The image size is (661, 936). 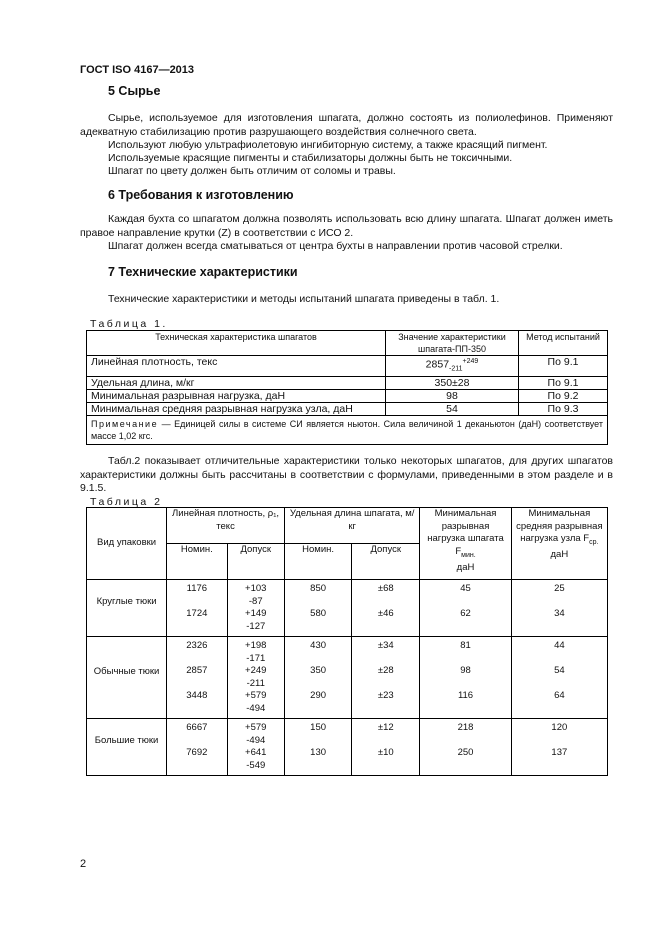 I want to click on table-cell: ±34 ±28 ±23, so click(x=386, y=677).